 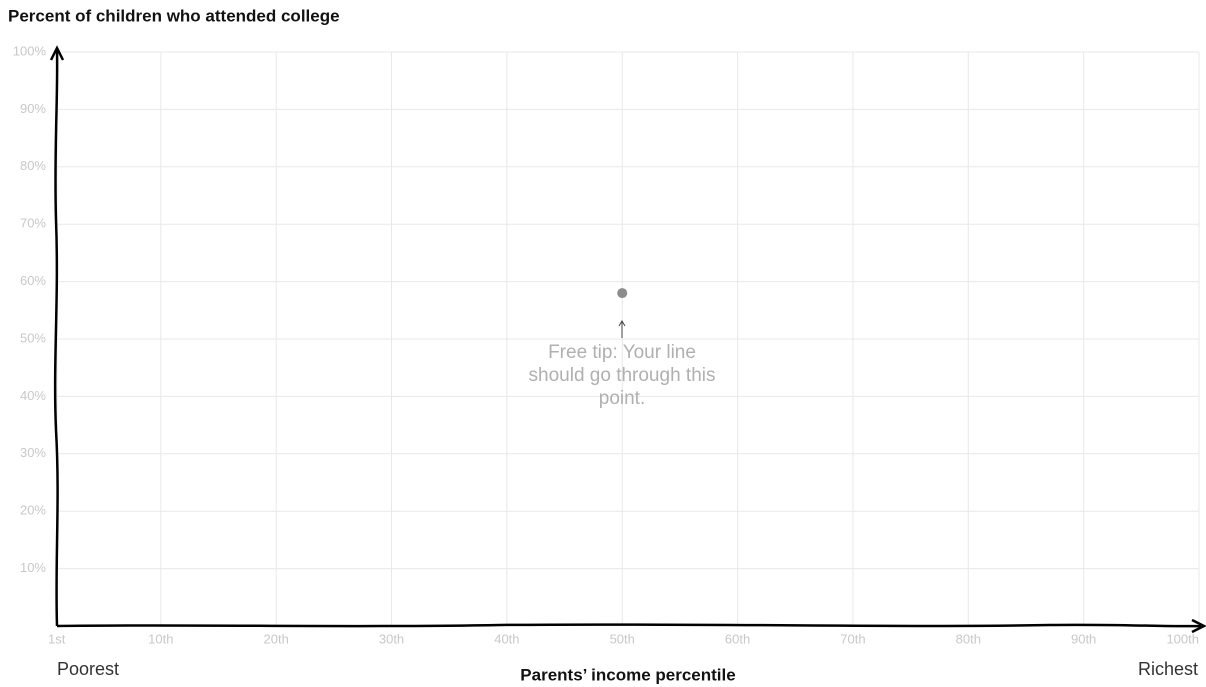 What do you see at coordinates (33, 567) in the screenshot?
I see `y-tick-label: 10%` at bounding box center [33, 567].